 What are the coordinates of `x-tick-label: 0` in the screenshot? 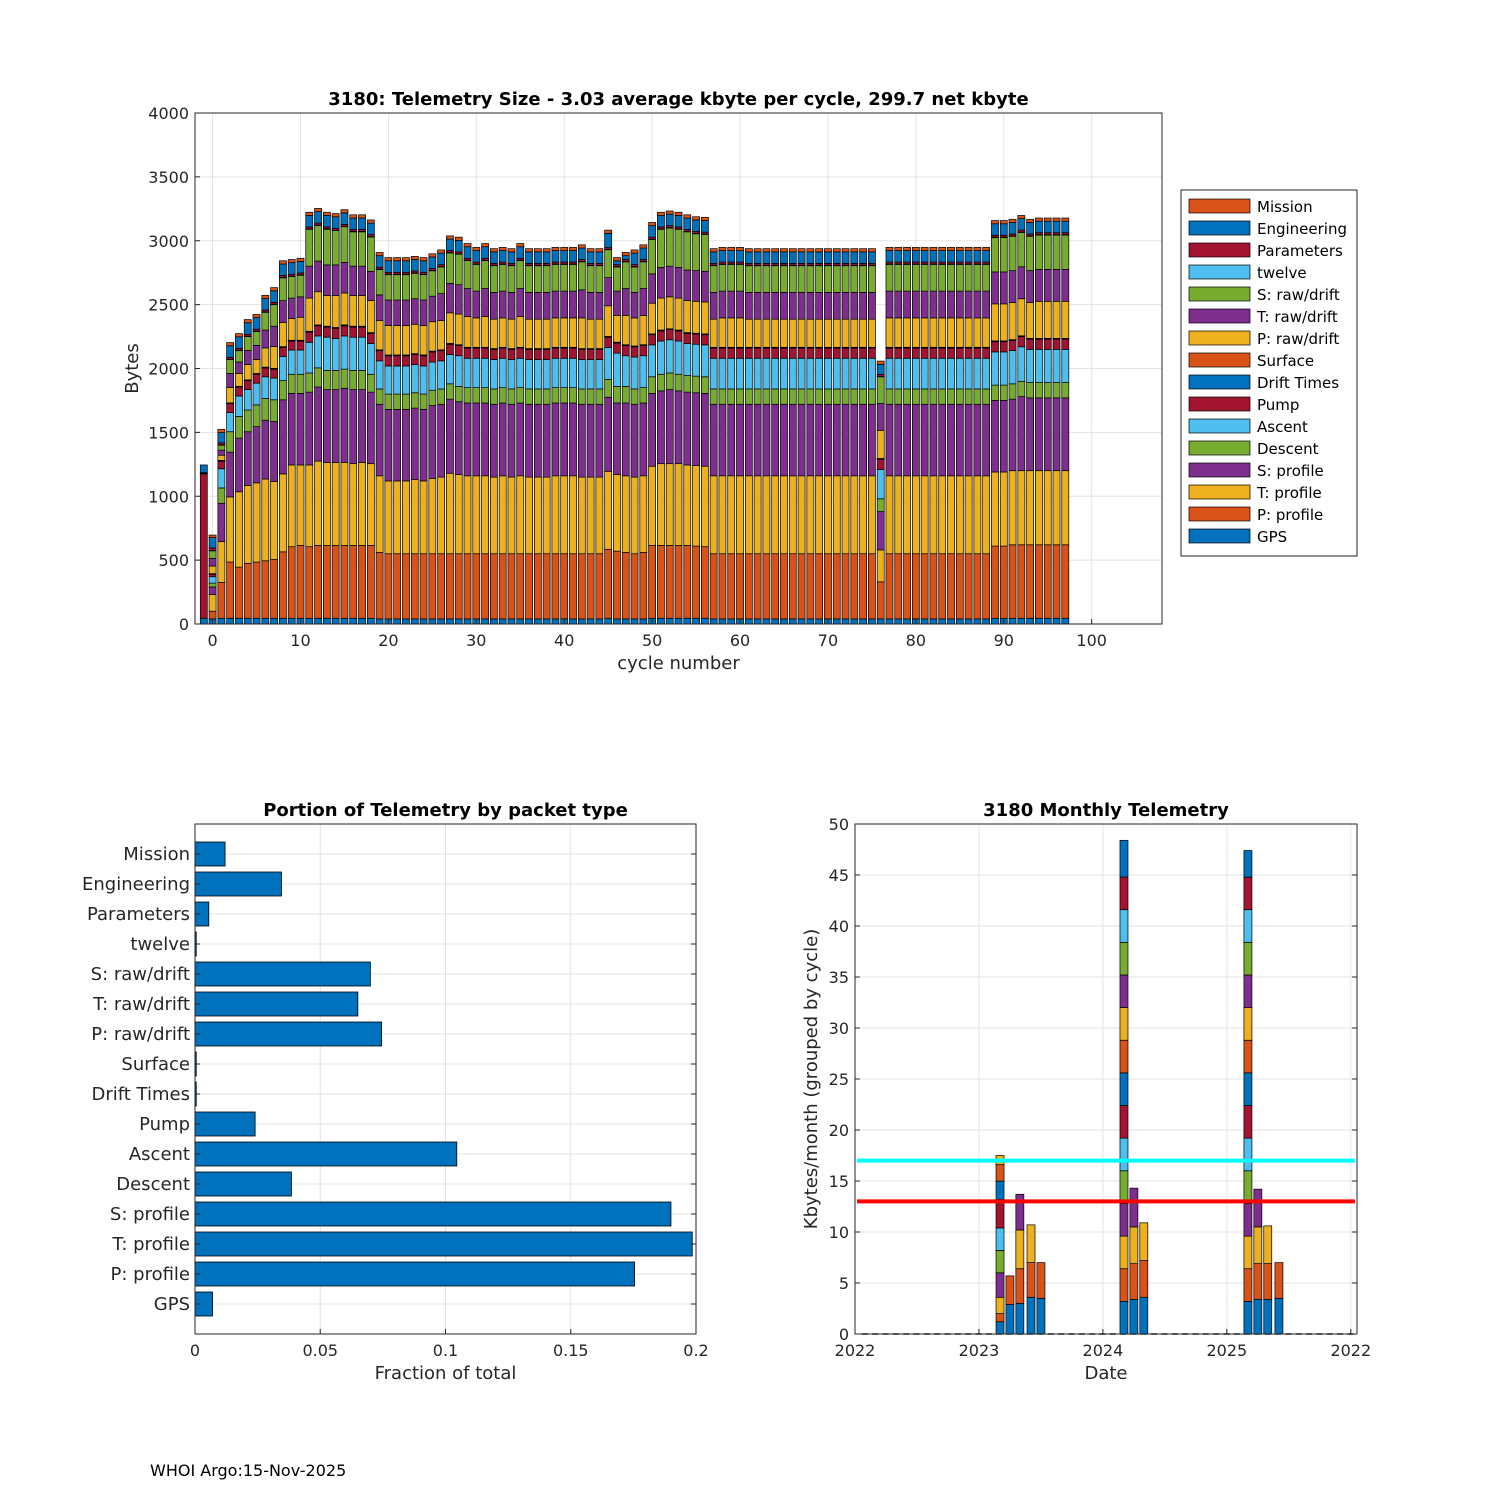 It's located at (212, 640).